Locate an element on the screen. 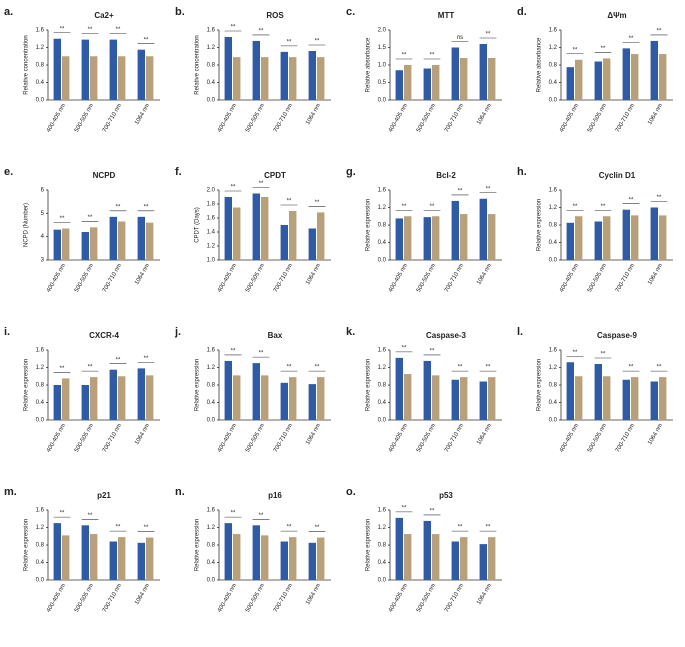 The image size is (685, 647). panel-title: Caspase-3 is located at coordinates (446, 335).